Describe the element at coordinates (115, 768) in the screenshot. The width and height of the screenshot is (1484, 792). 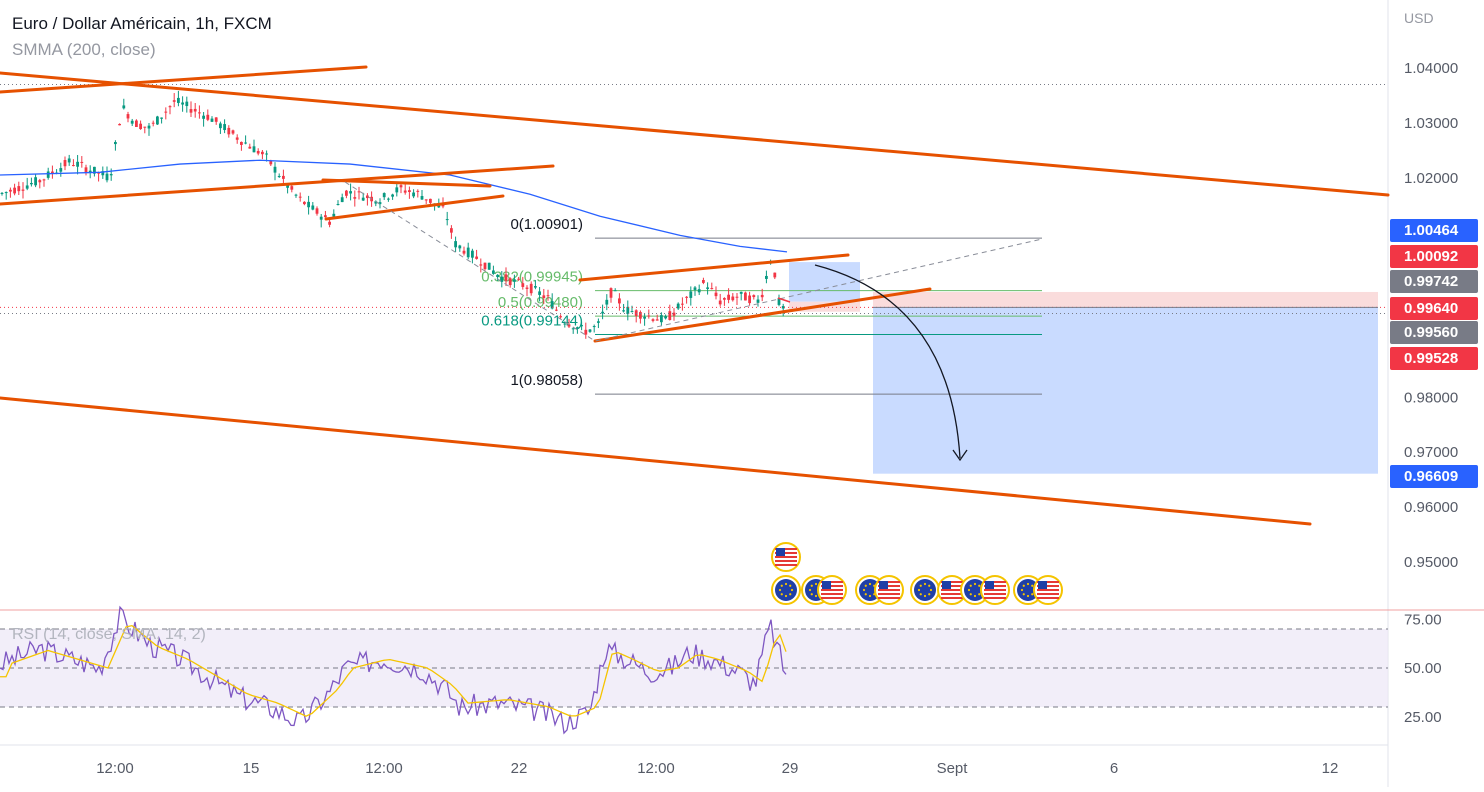
I see `time-tick-label: 12:00` at that location.